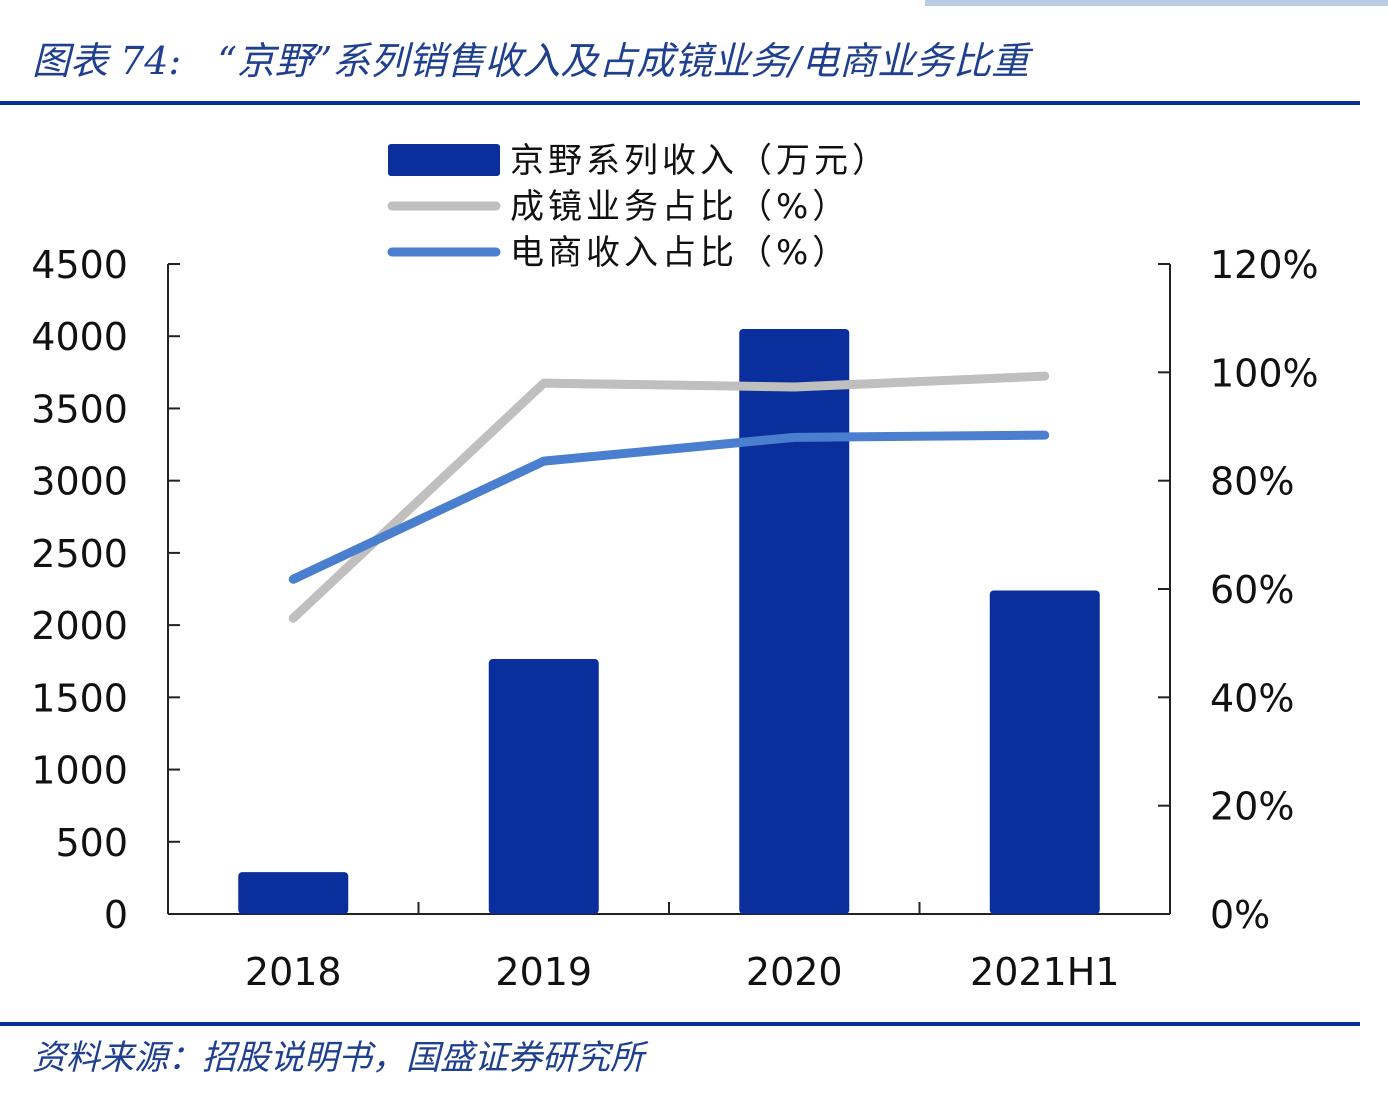 This screenshot has width=1388, height=1104. Describe the element at coordinates (79, 771) in the screenshot. I see `left-tick-label: 1000` at that location.